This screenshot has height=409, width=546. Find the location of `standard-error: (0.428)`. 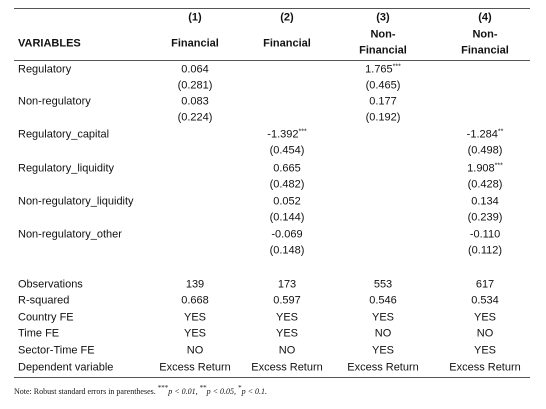

standard-error: (0.428) is located at coordinates (485, 184).